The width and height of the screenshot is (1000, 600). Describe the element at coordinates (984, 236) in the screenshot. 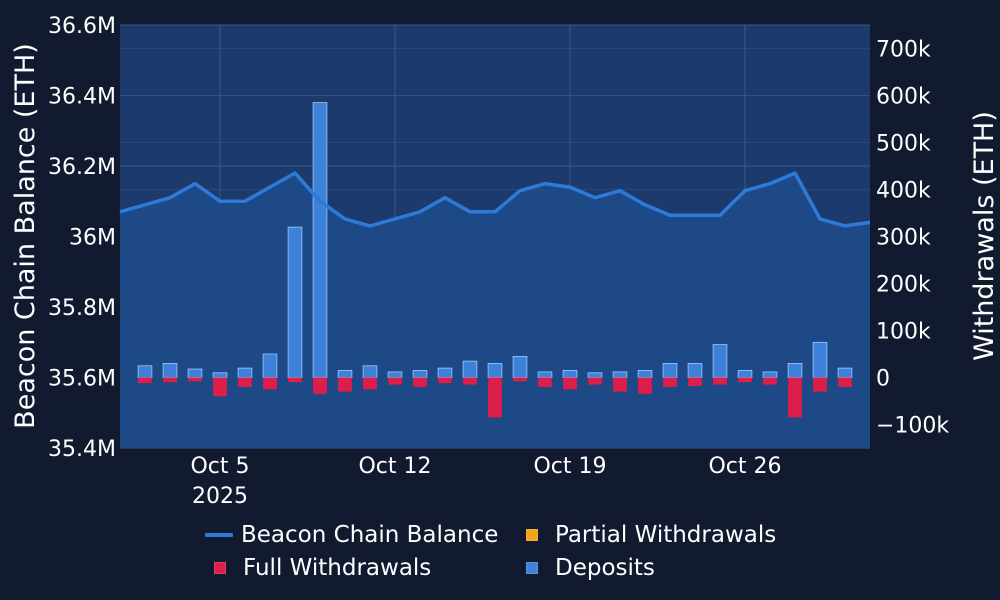

I see `right-axis-title: Withdrawals (ETH)` at that location.